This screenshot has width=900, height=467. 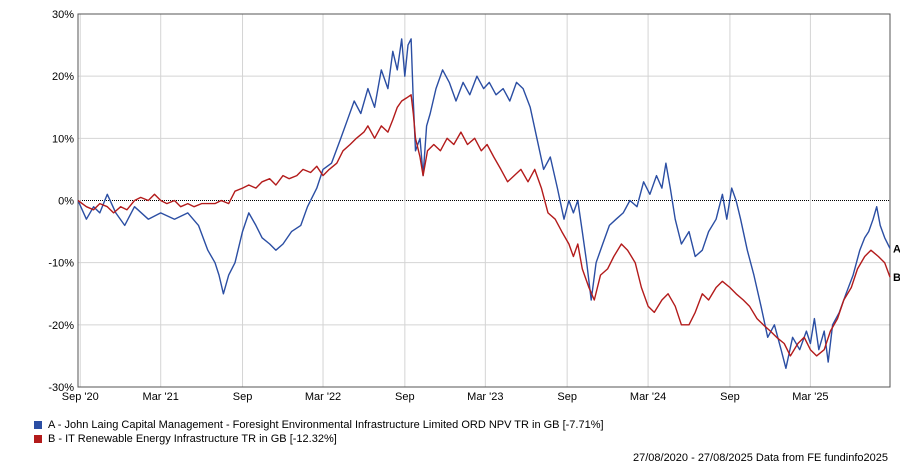 I want to click on y-tick-label: 20%, so click(x=63, y=77).